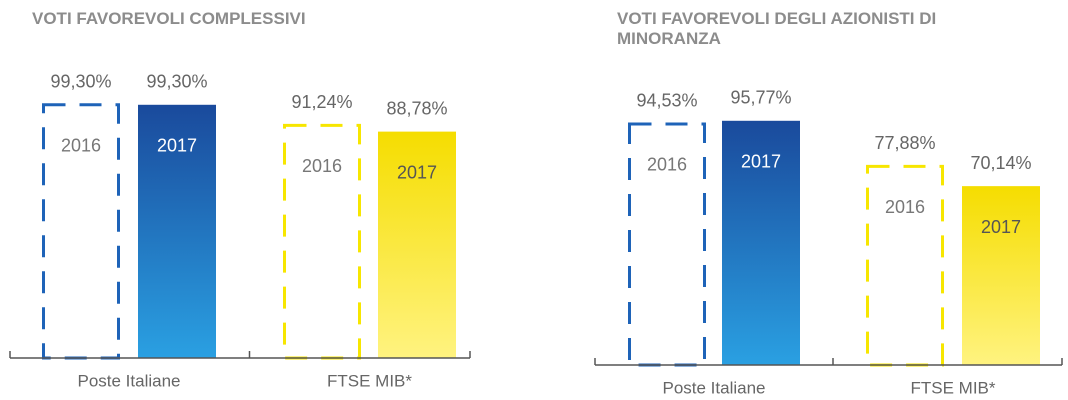 The image size is (1068, 400). What do you see at coordinates (416, 108) in the screenshot?
I see `value-label: 88,78%` at bounding box center [416, 108].